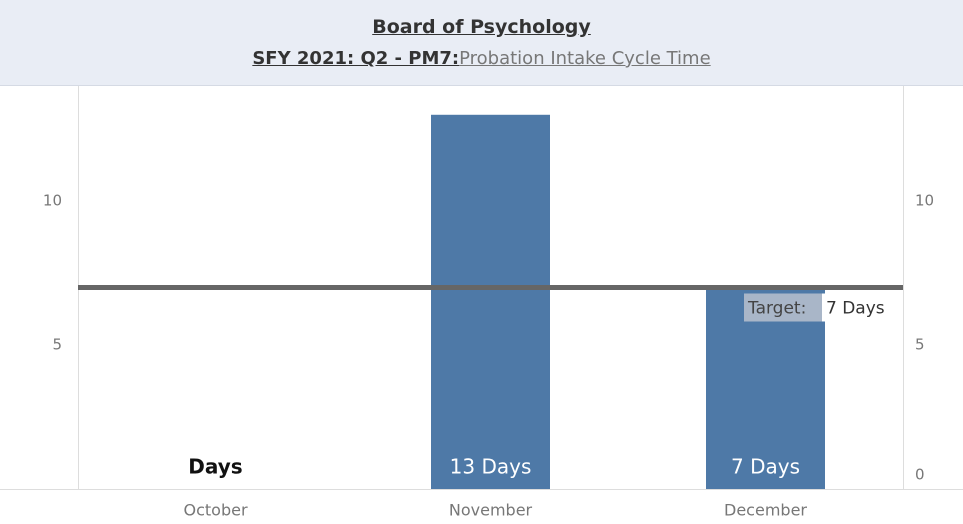 The image size is (963, 524). Describe the element at coordinates (490, 302) in the screenshot. I see `bar` at that location.